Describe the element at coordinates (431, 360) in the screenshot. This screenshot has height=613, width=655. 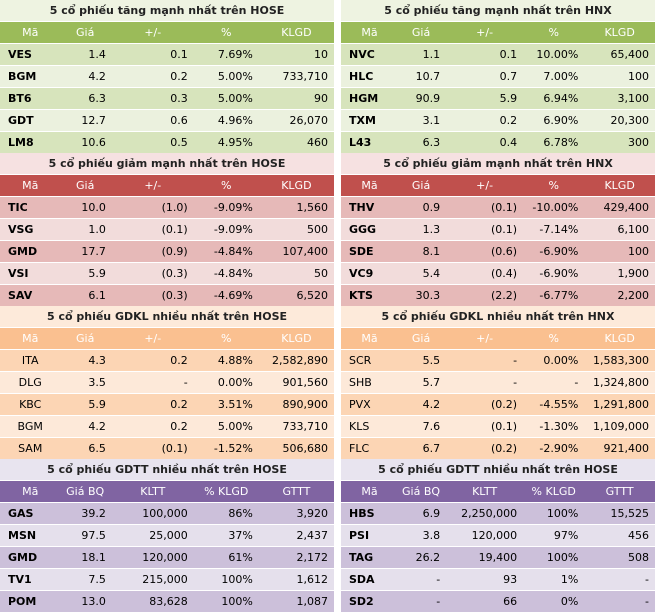
I see `value-cell: 5.5` at that location.